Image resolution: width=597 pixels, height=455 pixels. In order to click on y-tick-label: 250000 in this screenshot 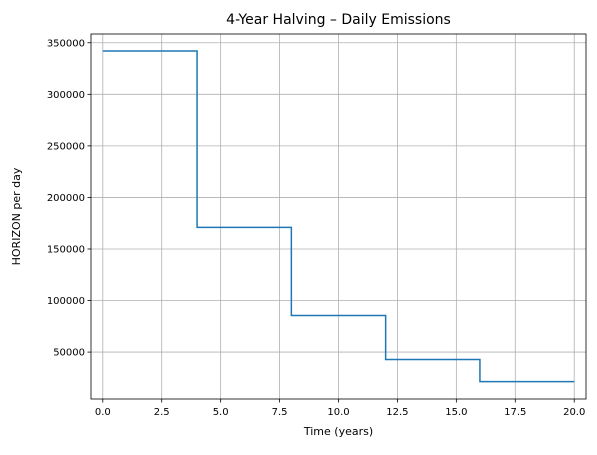, I will do `click(66, 146)`.